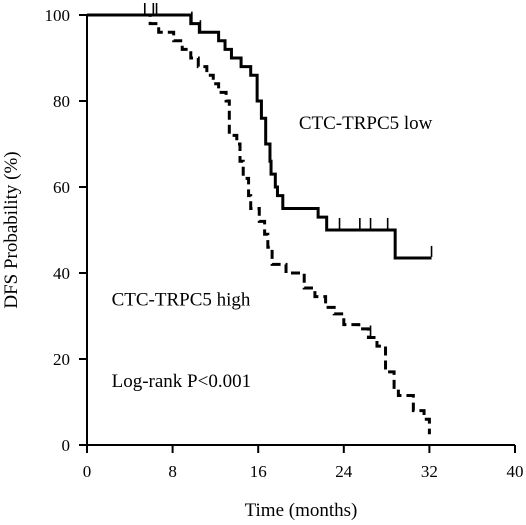 This screenshot has height=525, width=526. I want to click on x-tick-label: 8, so click(172, 471).